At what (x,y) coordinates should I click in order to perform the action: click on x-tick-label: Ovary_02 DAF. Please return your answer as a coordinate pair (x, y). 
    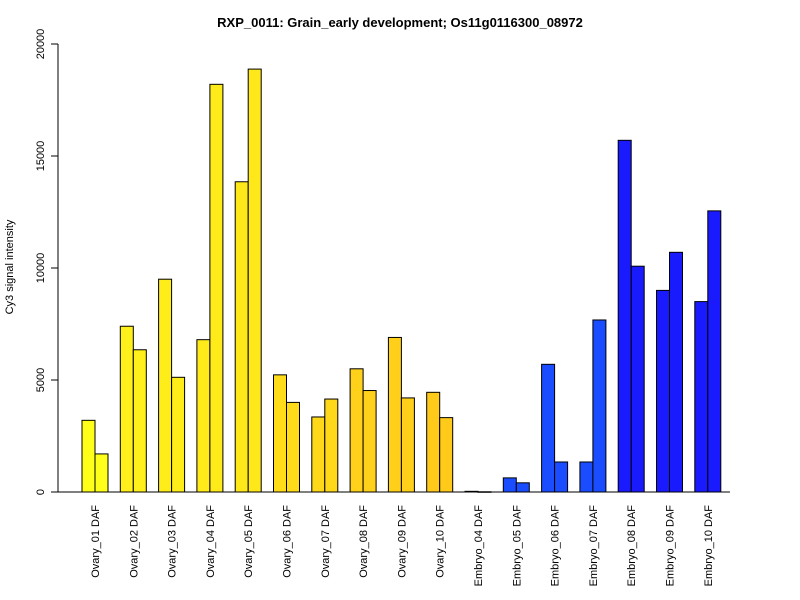
    Looking at the image, I should click on (134, 541).